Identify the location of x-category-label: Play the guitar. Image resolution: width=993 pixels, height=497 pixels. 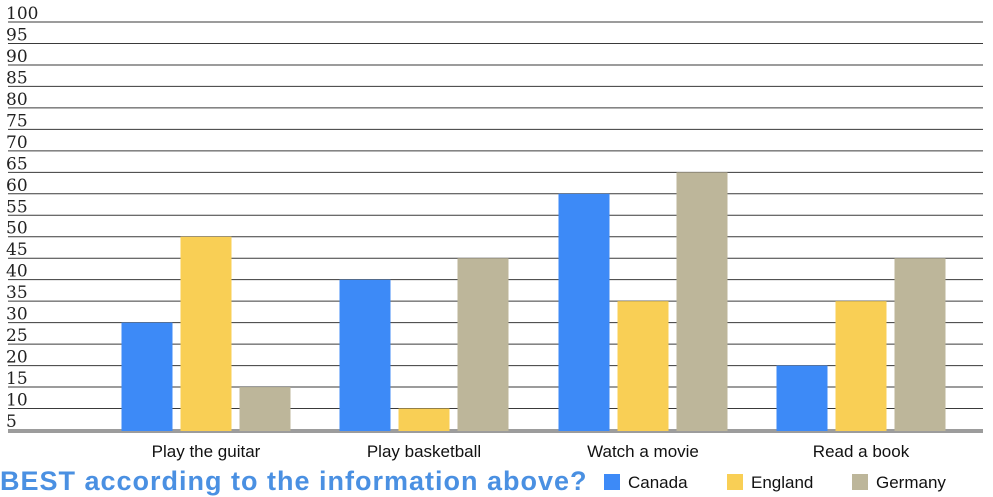
(206, 451).